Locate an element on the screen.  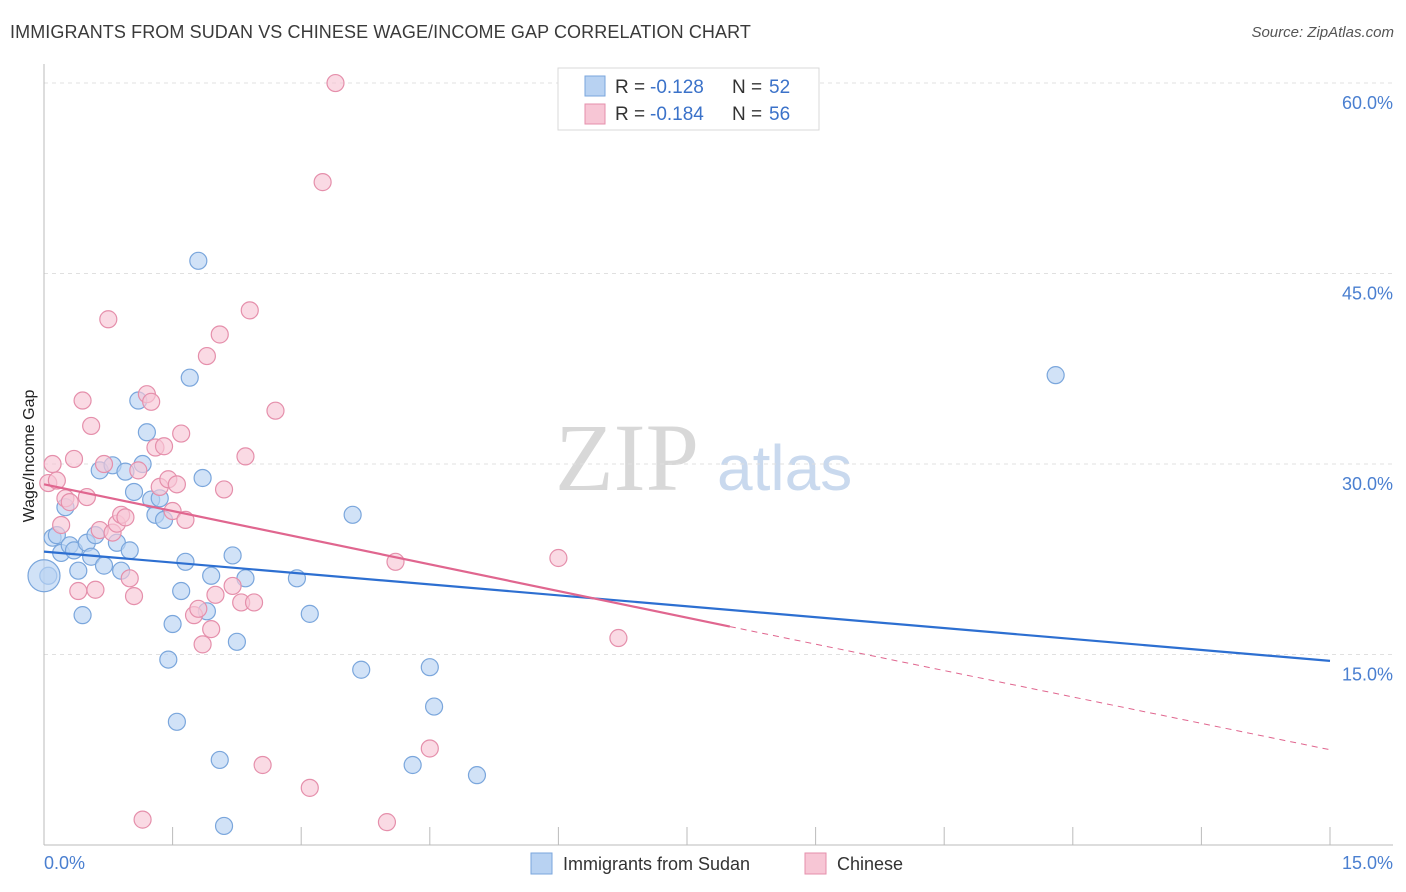
stats-r-value-sudan: -0.128 is located at coordinates (677, 87).